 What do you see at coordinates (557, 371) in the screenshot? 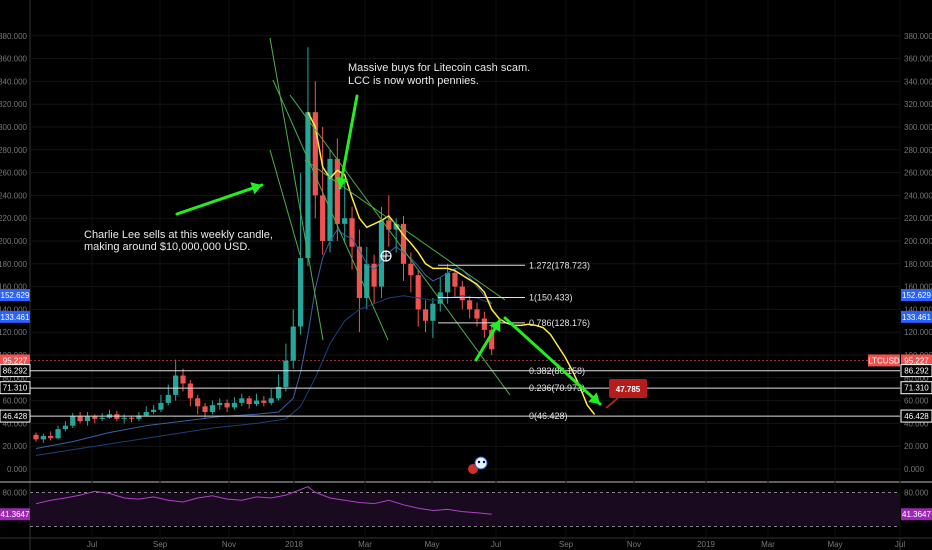
I see `fib-level-label: 0.382(86.158)` at bounding box center [557, 371].